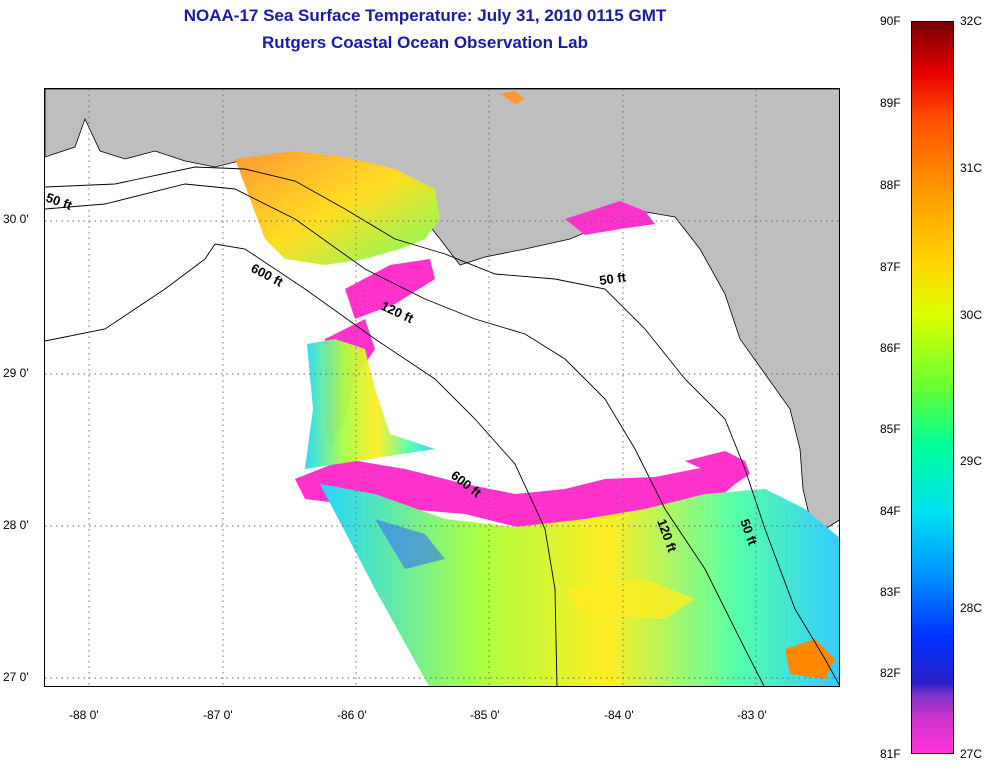  Describe the element at coordinates (971, 608) in the screenshot. I see `colorbar-tick-c: 28C` at that location.